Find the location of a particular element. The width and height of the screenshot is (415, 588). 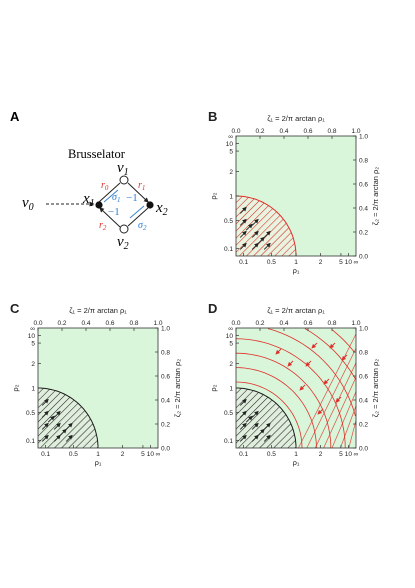

top-tick-label: 0.0 is located at coordinates (235, 323).